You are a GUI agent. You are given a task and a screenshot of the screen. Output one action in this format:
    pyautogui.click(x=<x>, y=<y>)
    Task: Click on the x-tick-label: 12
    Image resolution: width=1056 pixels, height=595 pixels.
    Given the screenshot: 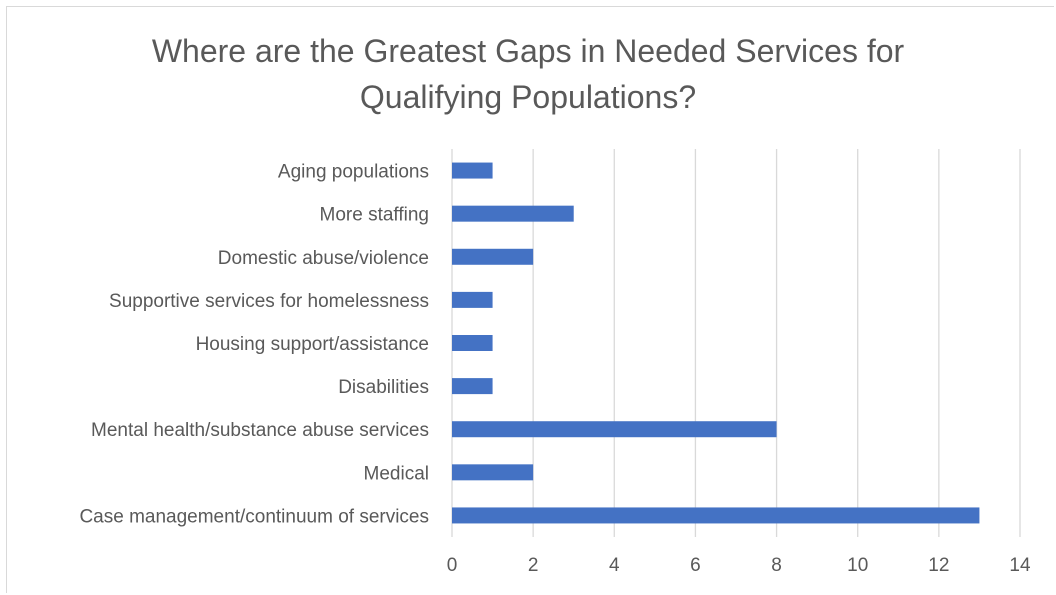 What is the action you would take?
    pyautogui.click(x=938, y=565)
    